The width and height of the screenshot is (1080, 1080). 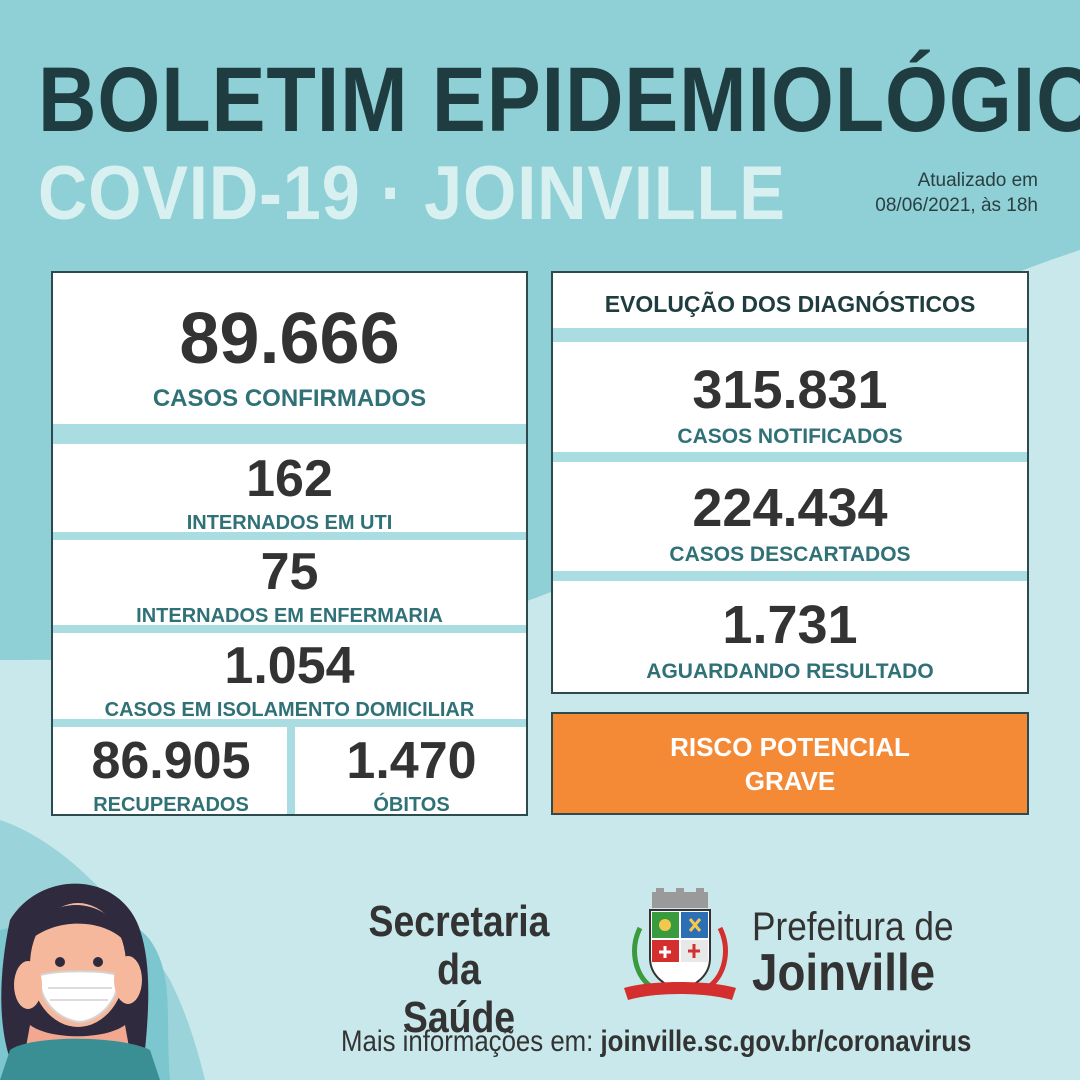 What do you see at coordinates (289, 479) in the screenshot?
I see `icu-value: 162` at bounding box center [289, 479].